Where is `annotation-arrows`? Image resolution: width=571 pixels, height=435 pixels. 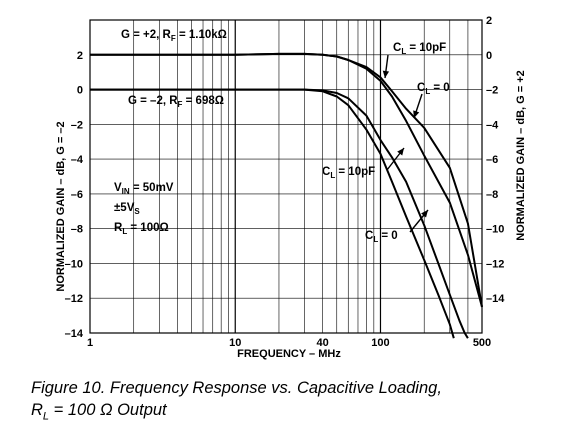
annotation-arrows is located at coordinates (405, 143).